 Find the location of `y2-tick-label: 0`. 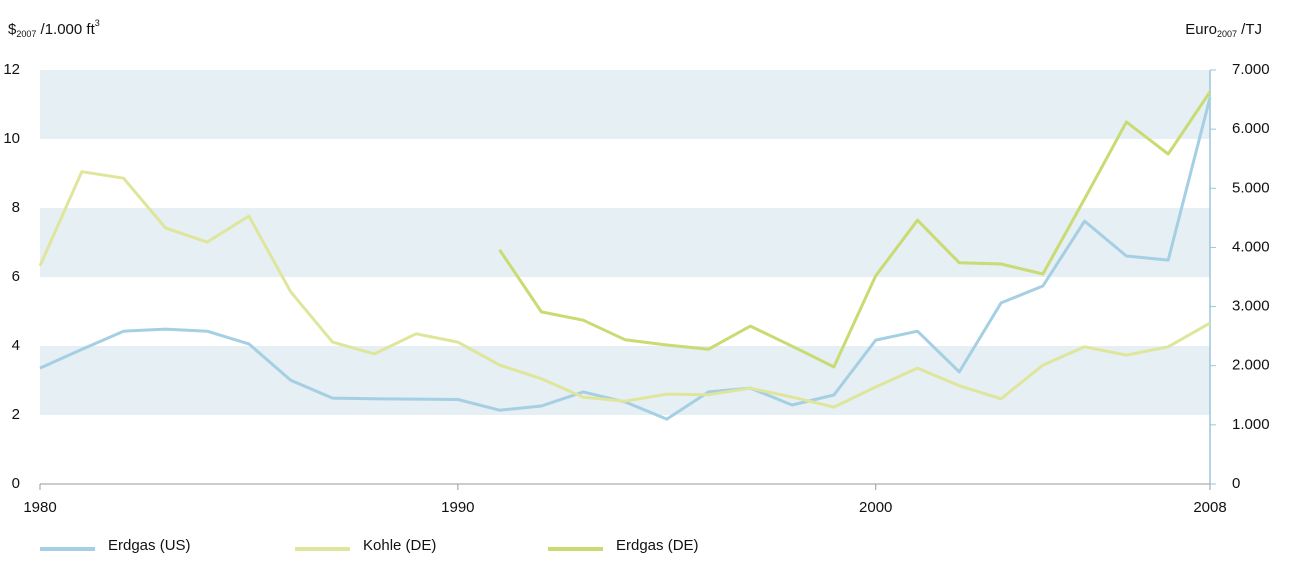

y2-tick-label: 0 is located at coordinates (1236, 483).